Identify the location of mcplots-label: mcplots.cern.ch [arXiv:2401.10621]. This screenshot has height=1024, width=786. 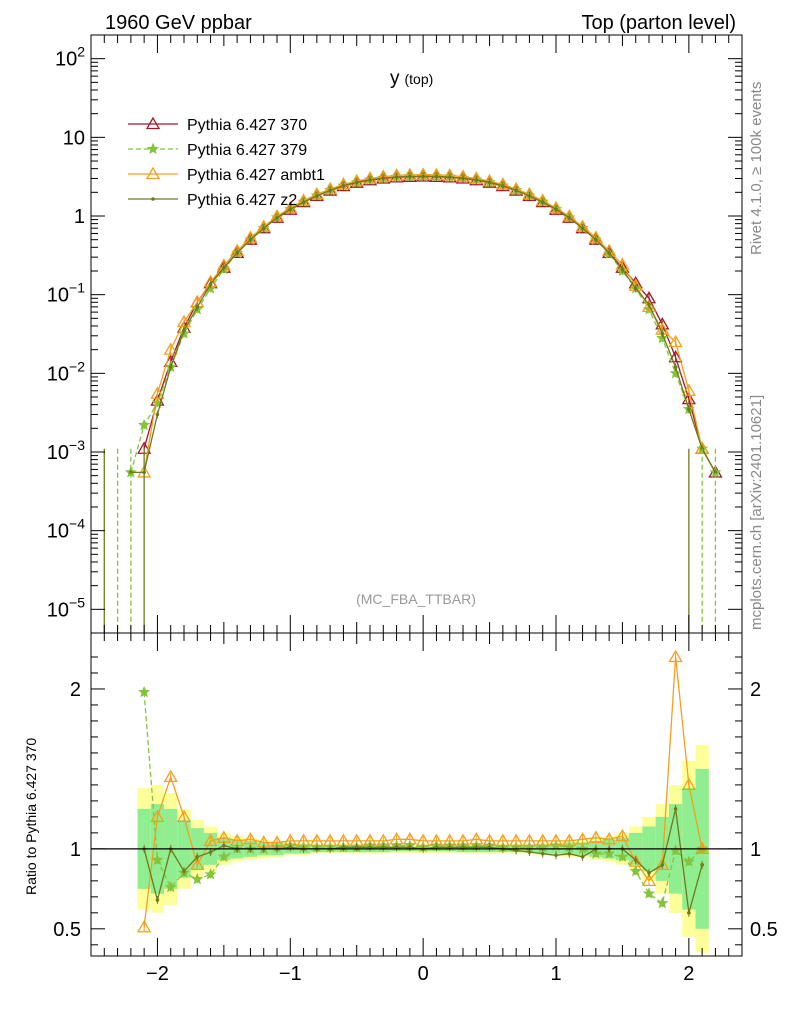
(756, 512).